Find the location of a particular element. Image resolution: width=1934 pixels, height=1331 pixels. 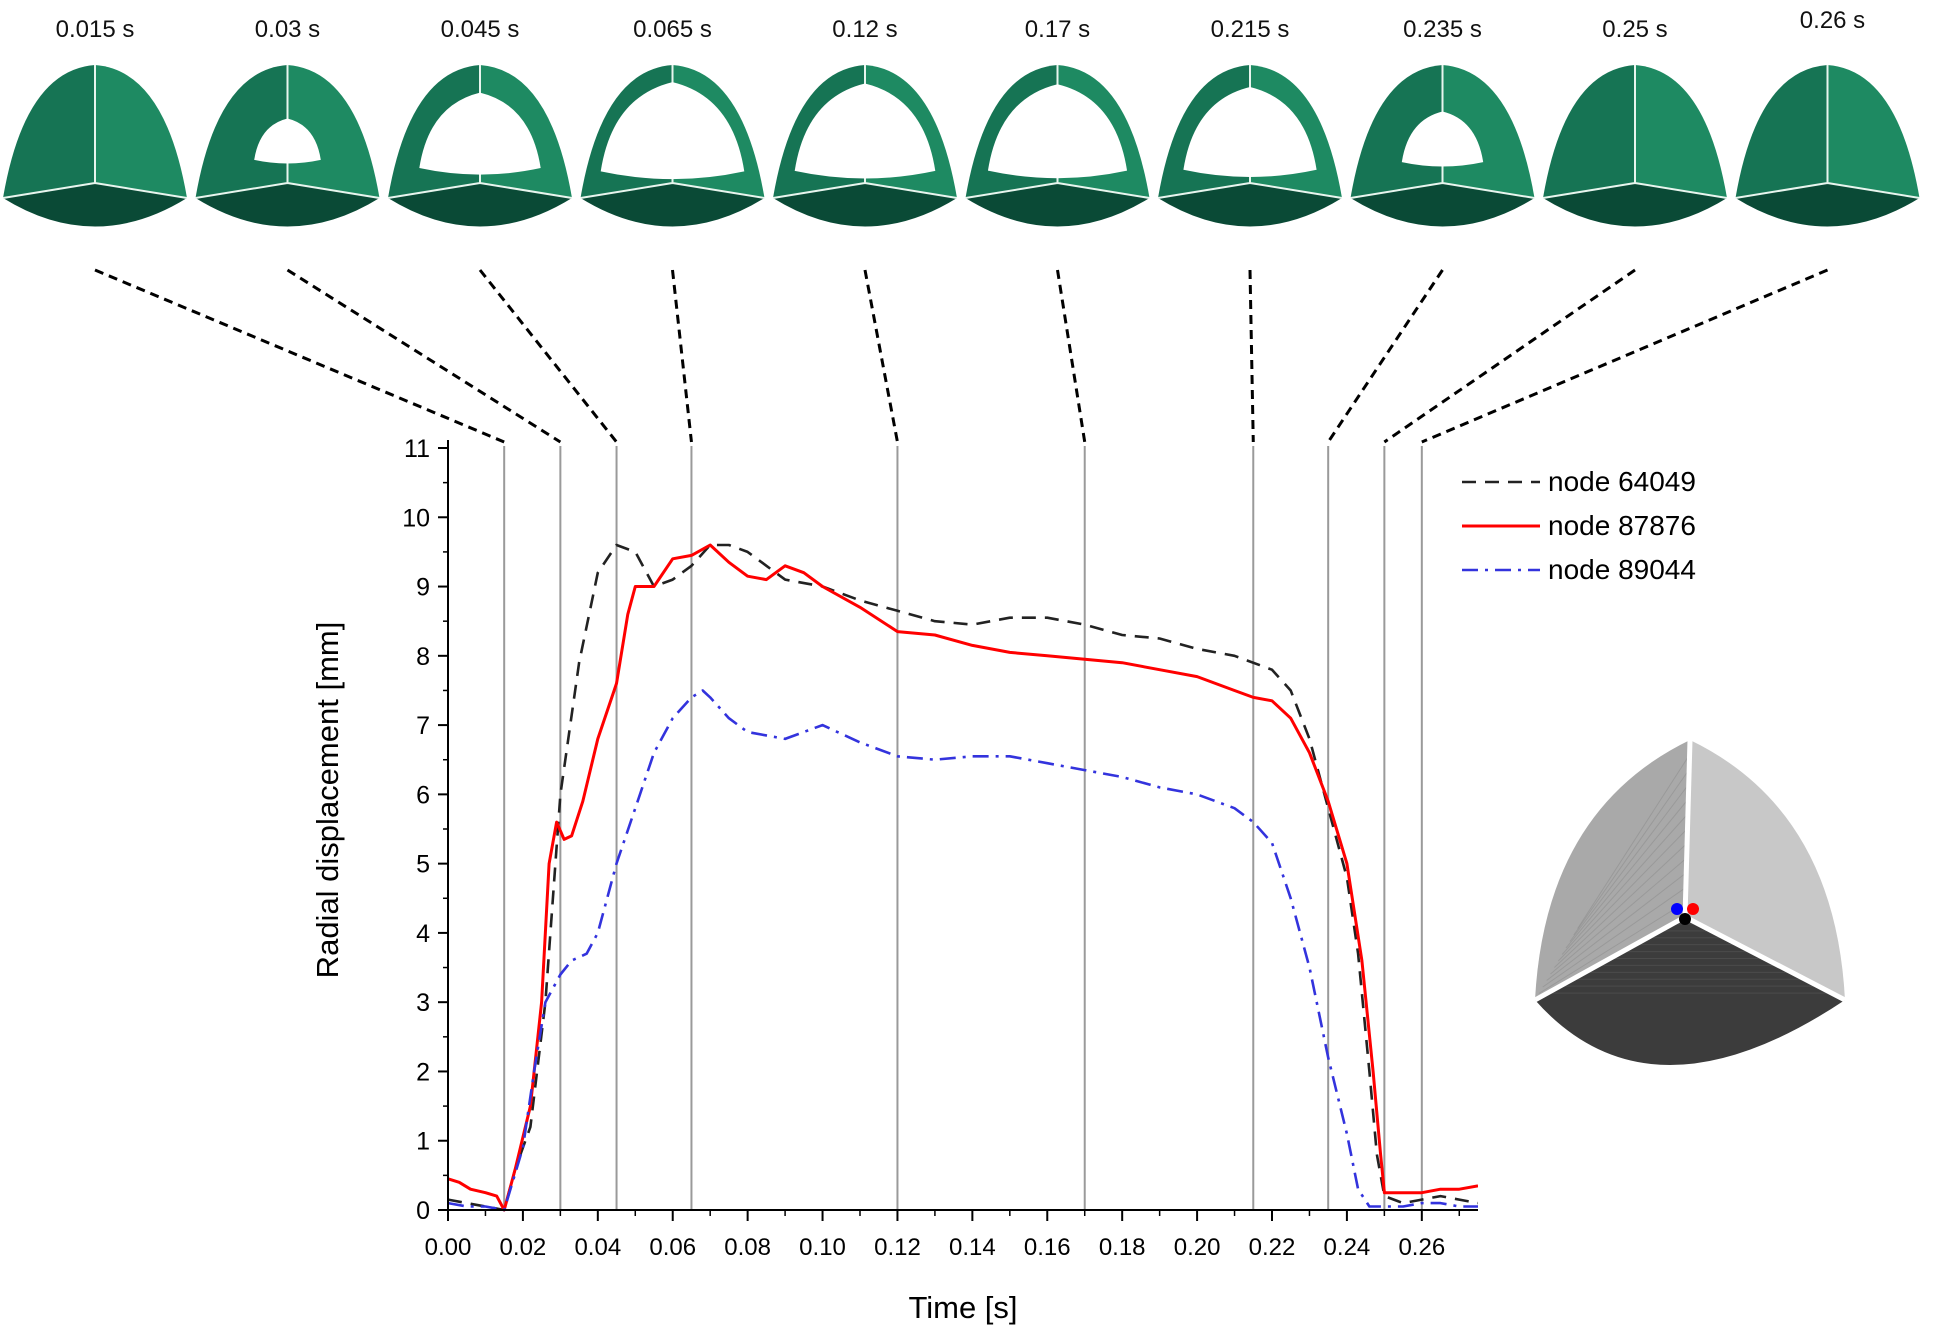

x-tick-label: 0.12 is located at coordinates (897, 1247).